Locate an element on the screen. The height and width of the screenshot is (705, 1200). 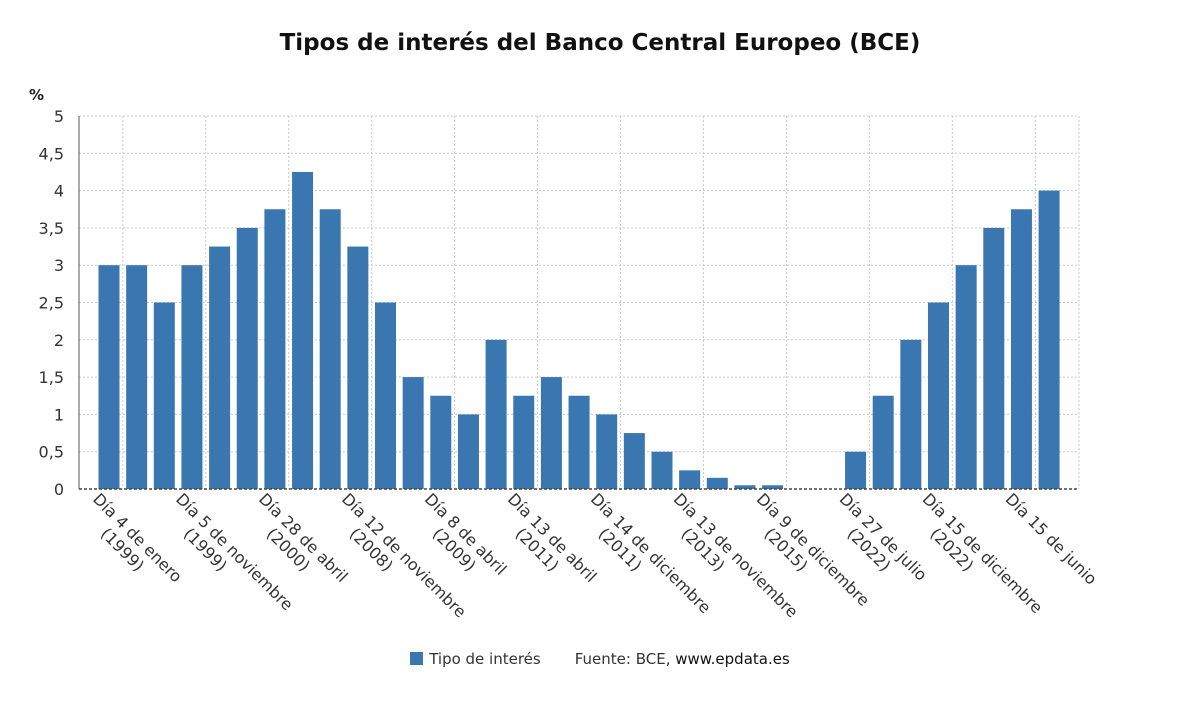
legend-series-label: Tipo de interés is located at coordinates (485, 659).